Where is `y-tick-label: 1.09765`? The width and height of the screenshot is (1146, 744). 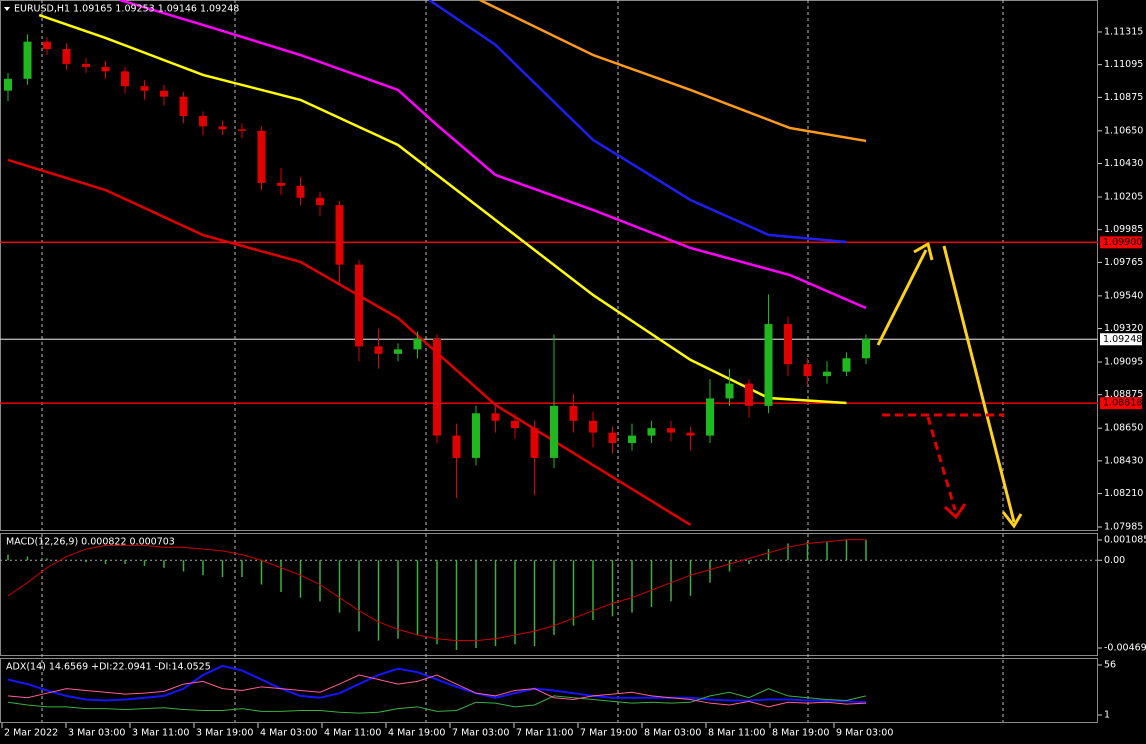
y-tick-label: 1.09765 is located at coordinates (1123, 262).